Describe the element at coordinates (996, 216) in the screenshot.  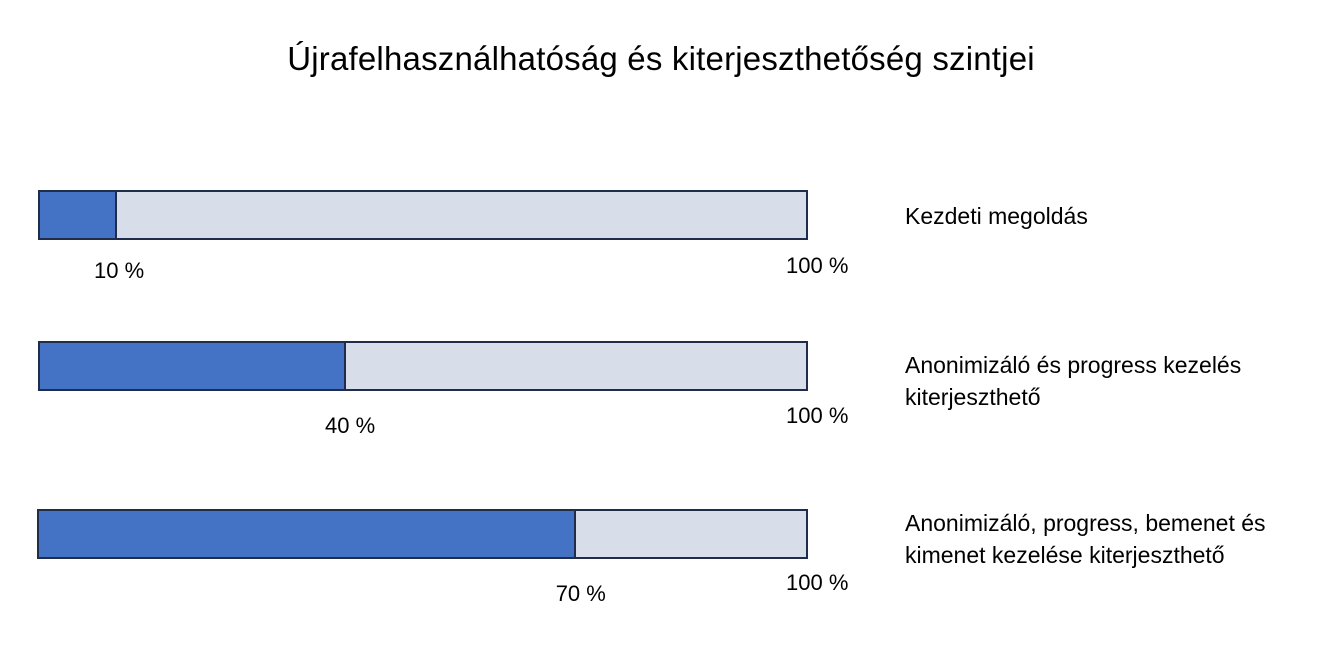
I see `level-label: Kezdeti megoldás` at that location.